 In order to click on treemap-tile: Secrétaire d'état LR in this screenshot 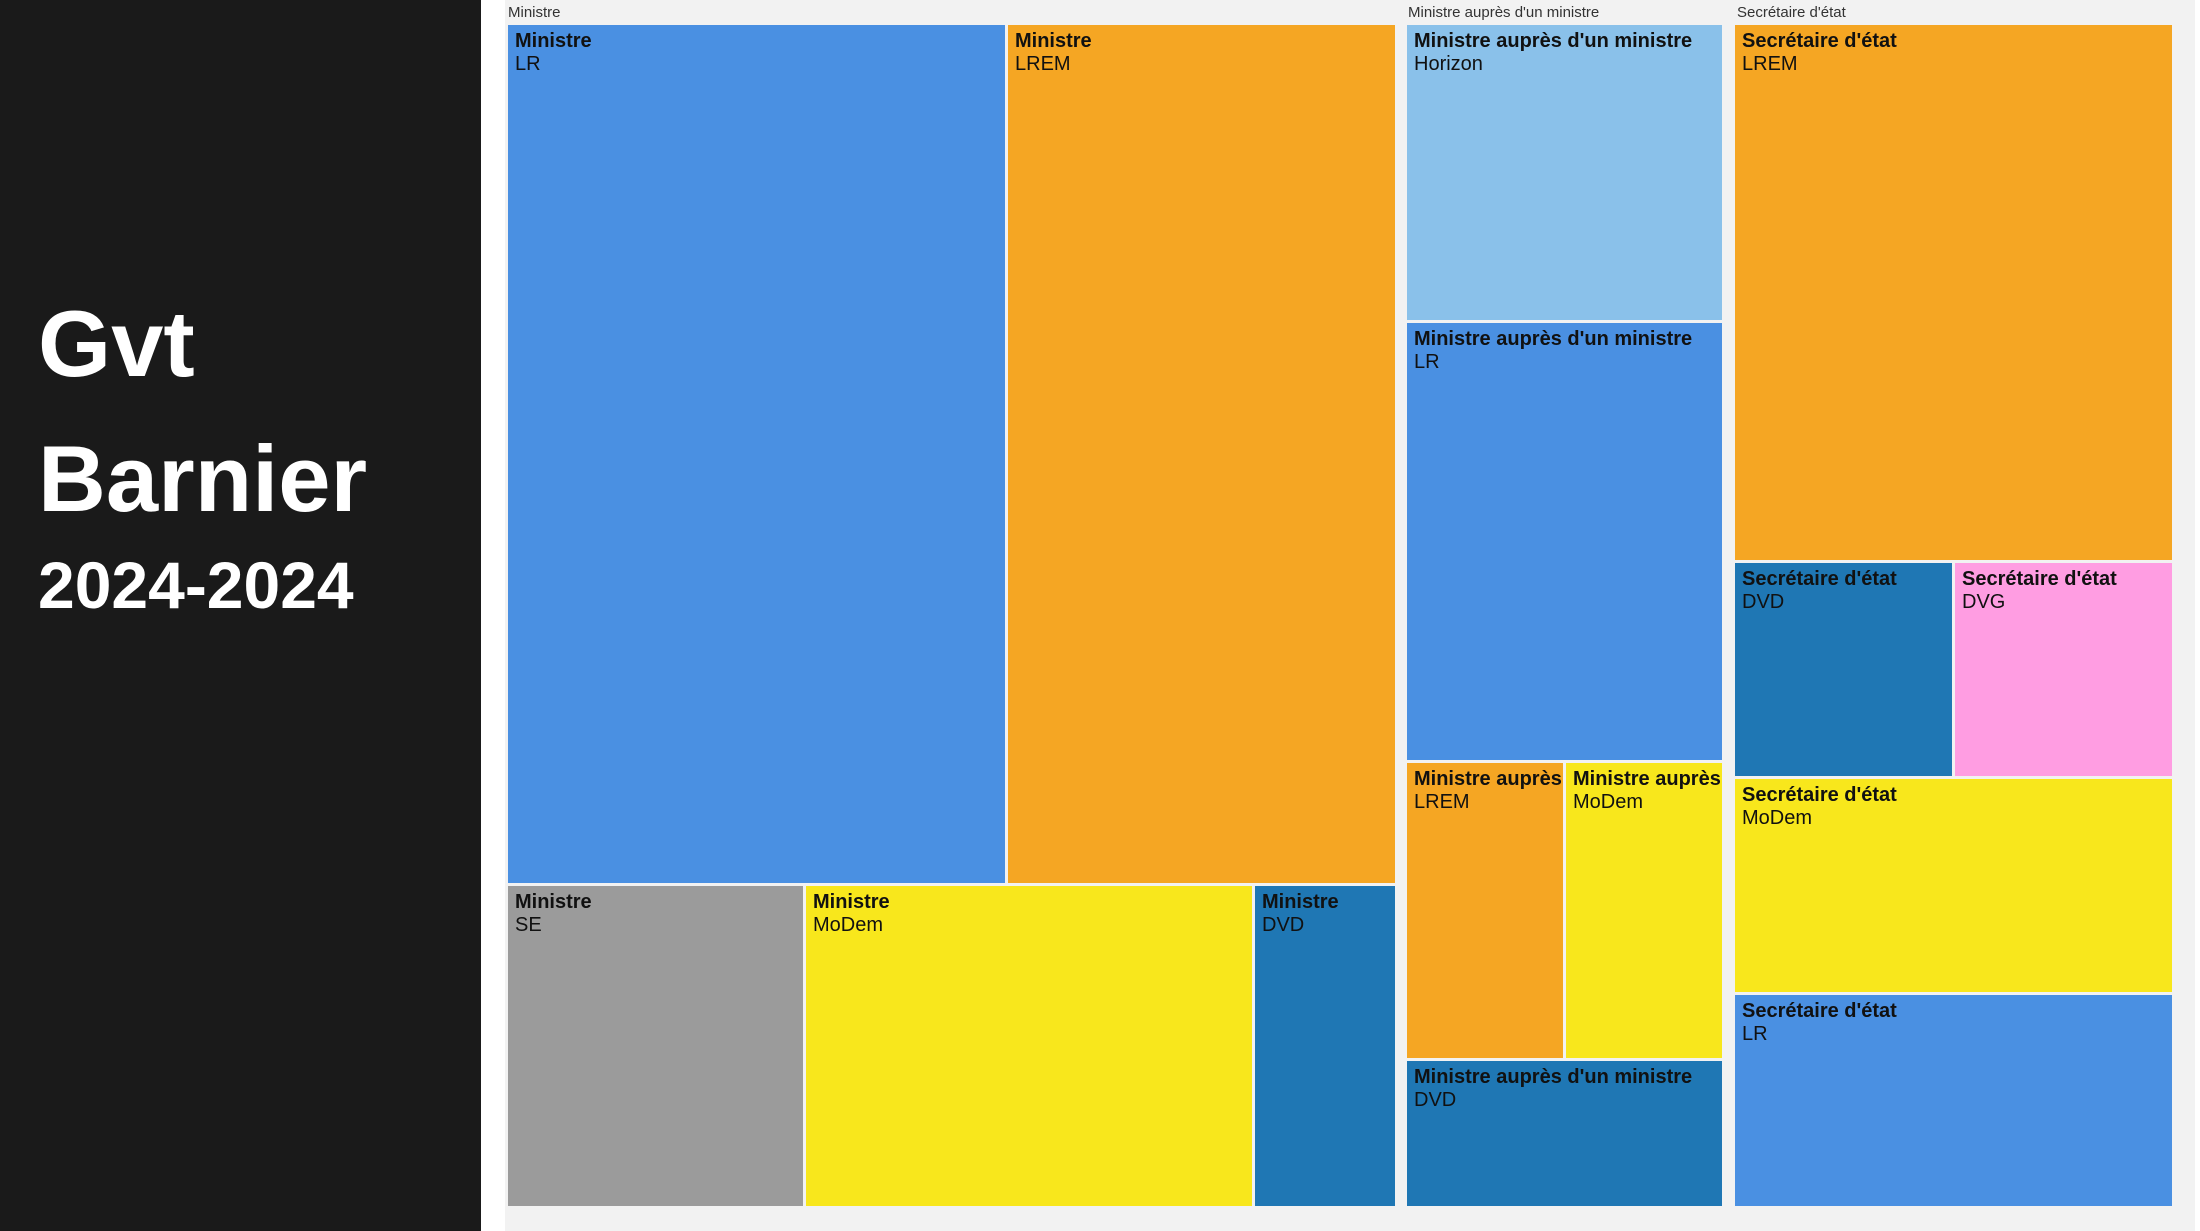, I will do `click(1953, 1100)`.